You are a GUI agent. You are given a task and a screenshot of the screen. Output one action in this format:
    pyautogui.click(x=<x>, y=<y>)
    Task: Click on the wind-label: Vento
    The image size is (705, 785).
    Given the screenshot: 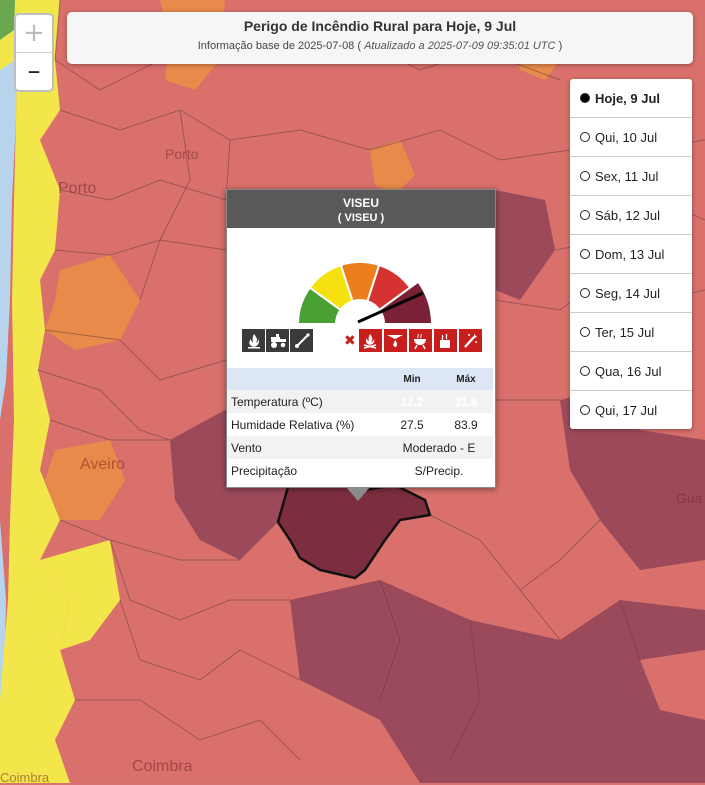 What is the action you would take?
    pyautogui.click(x=306, y=447)
    